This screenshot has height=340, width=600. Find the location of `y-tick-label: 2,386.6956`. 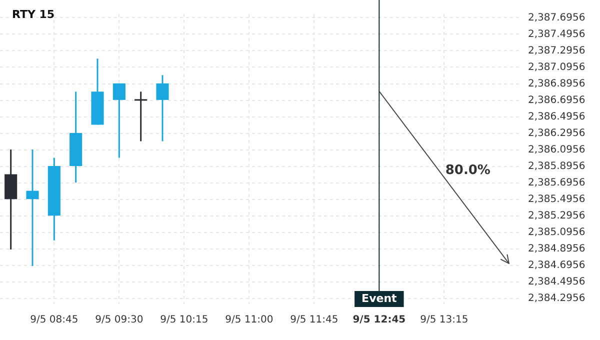

y-tick-label: 2,386.6956 is located at coordinates (557, 100).